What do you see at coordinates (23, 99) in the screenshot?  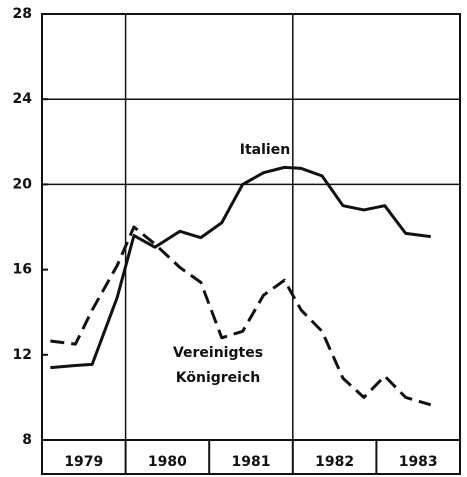 I see `y-tick-label: 24` at bounding box center [23, 99].